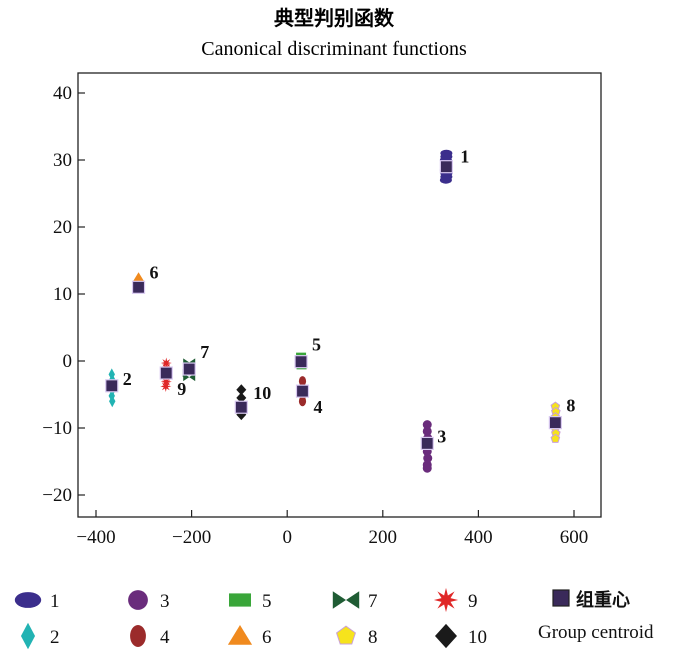  Describe the element at coordinates (62, 93) in the screenshot. I see `y-tick-label: 40` at that location.